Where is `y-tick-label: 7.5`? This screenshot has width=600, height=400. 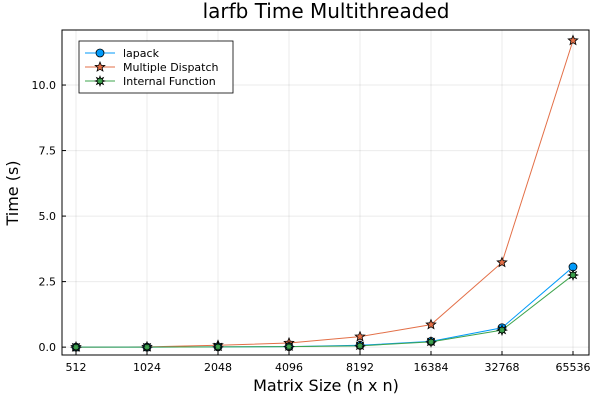
y-tick-label: 7.5 is located at coordinates (48, 151).